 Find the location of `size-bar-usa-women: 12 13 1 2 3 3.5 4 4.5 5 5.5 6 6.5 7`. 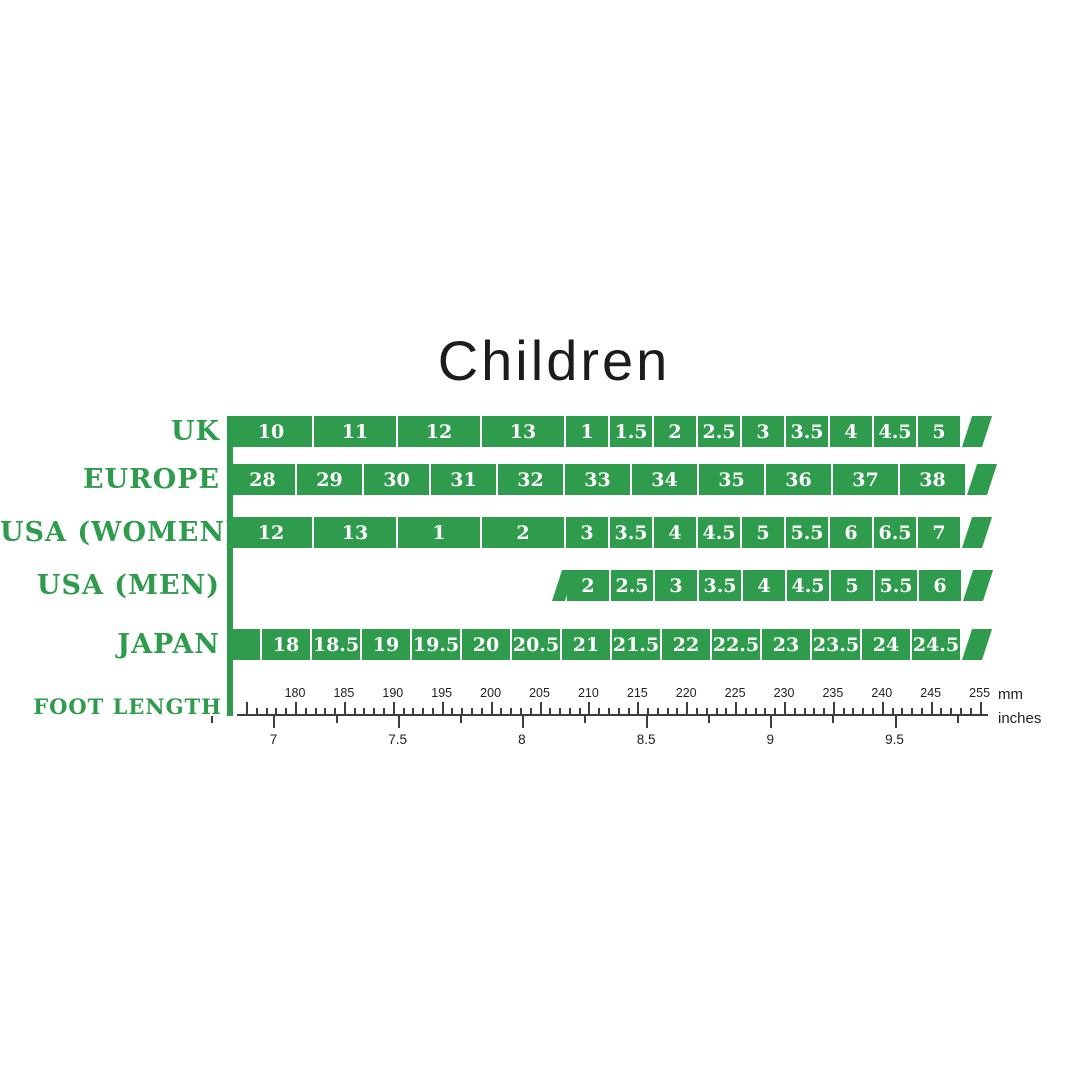

size-bar-usa-women: 12 13 1 2 3 3.5 4 4.5 5 5.5 6 6.5 7 is located at coordinates (611, 532).